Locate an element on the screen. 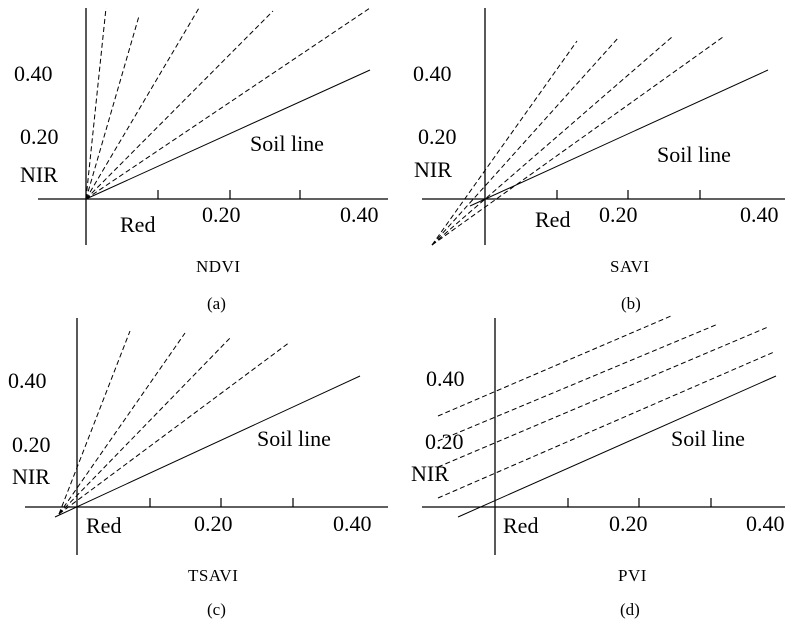 The height and width of the screenshot is (623, 802). panel-caption: (b) is located at coordinates (631, 303).